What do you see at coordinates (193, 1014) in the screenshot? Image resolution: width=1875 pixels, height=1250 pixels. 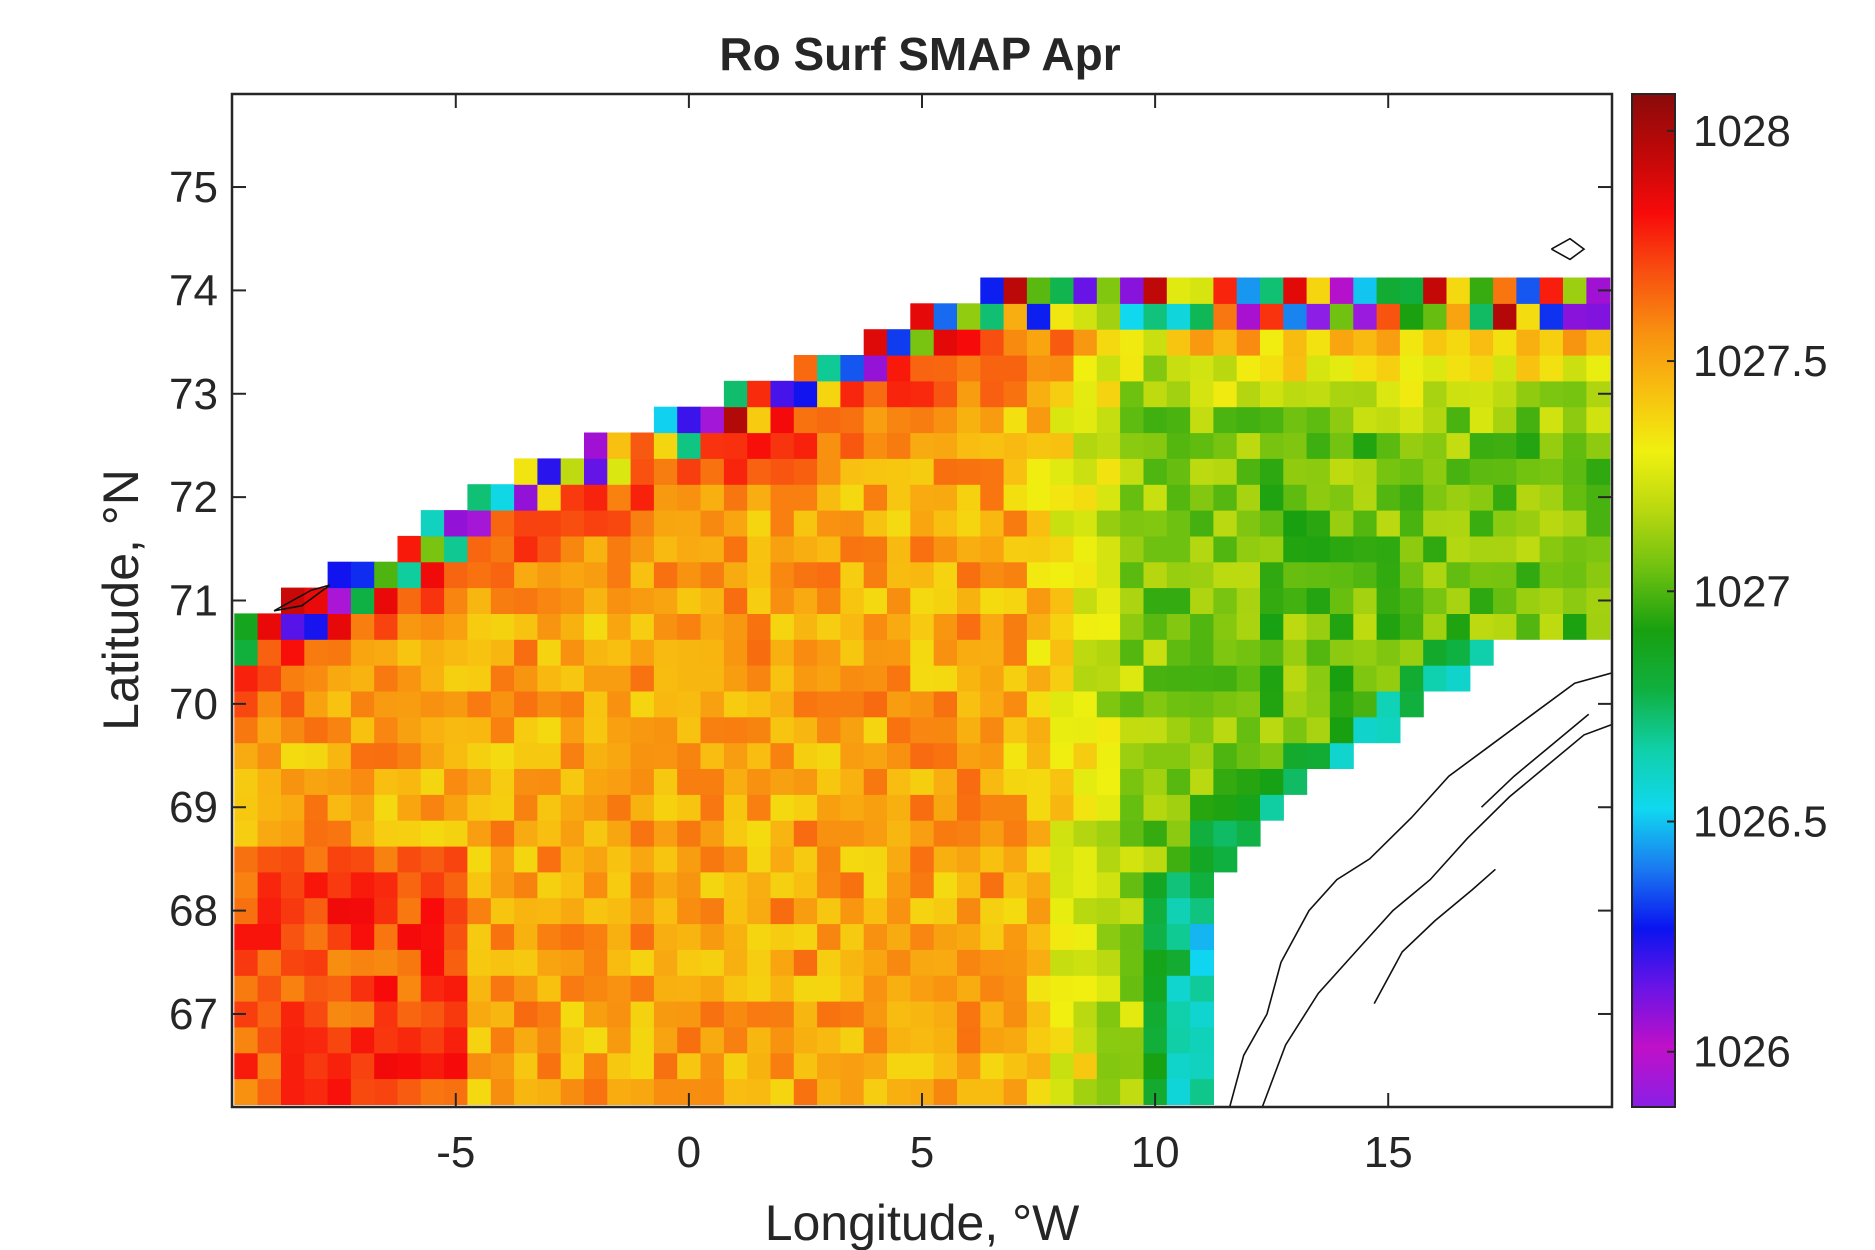 I see `y-tick-label: 67` at bounding box center [193, 1014].